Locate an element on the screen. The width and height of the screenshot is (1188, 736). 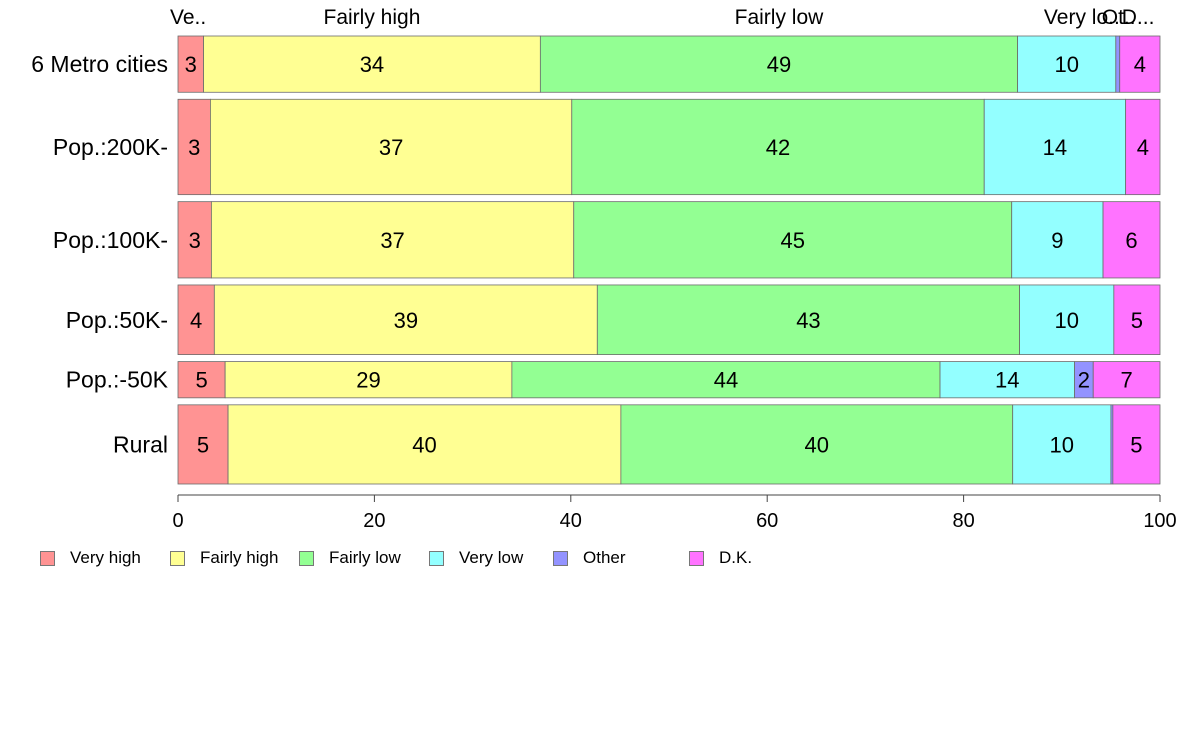
category-label: Pop.:100K- is located at coordinates (110, 240).